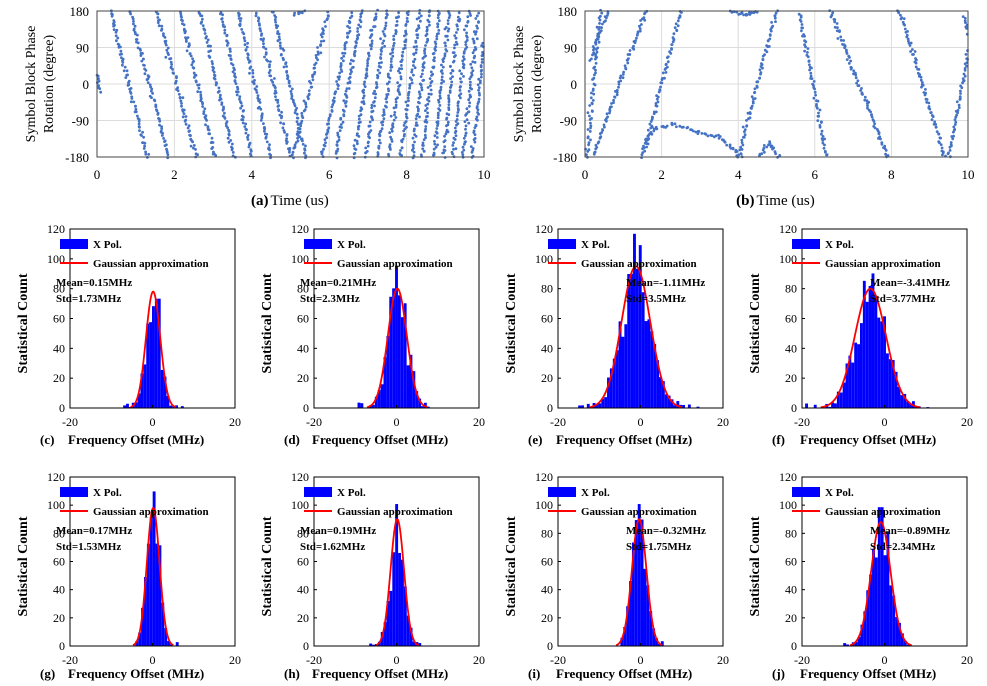  I want to click on series-s10, so click(813, 84).